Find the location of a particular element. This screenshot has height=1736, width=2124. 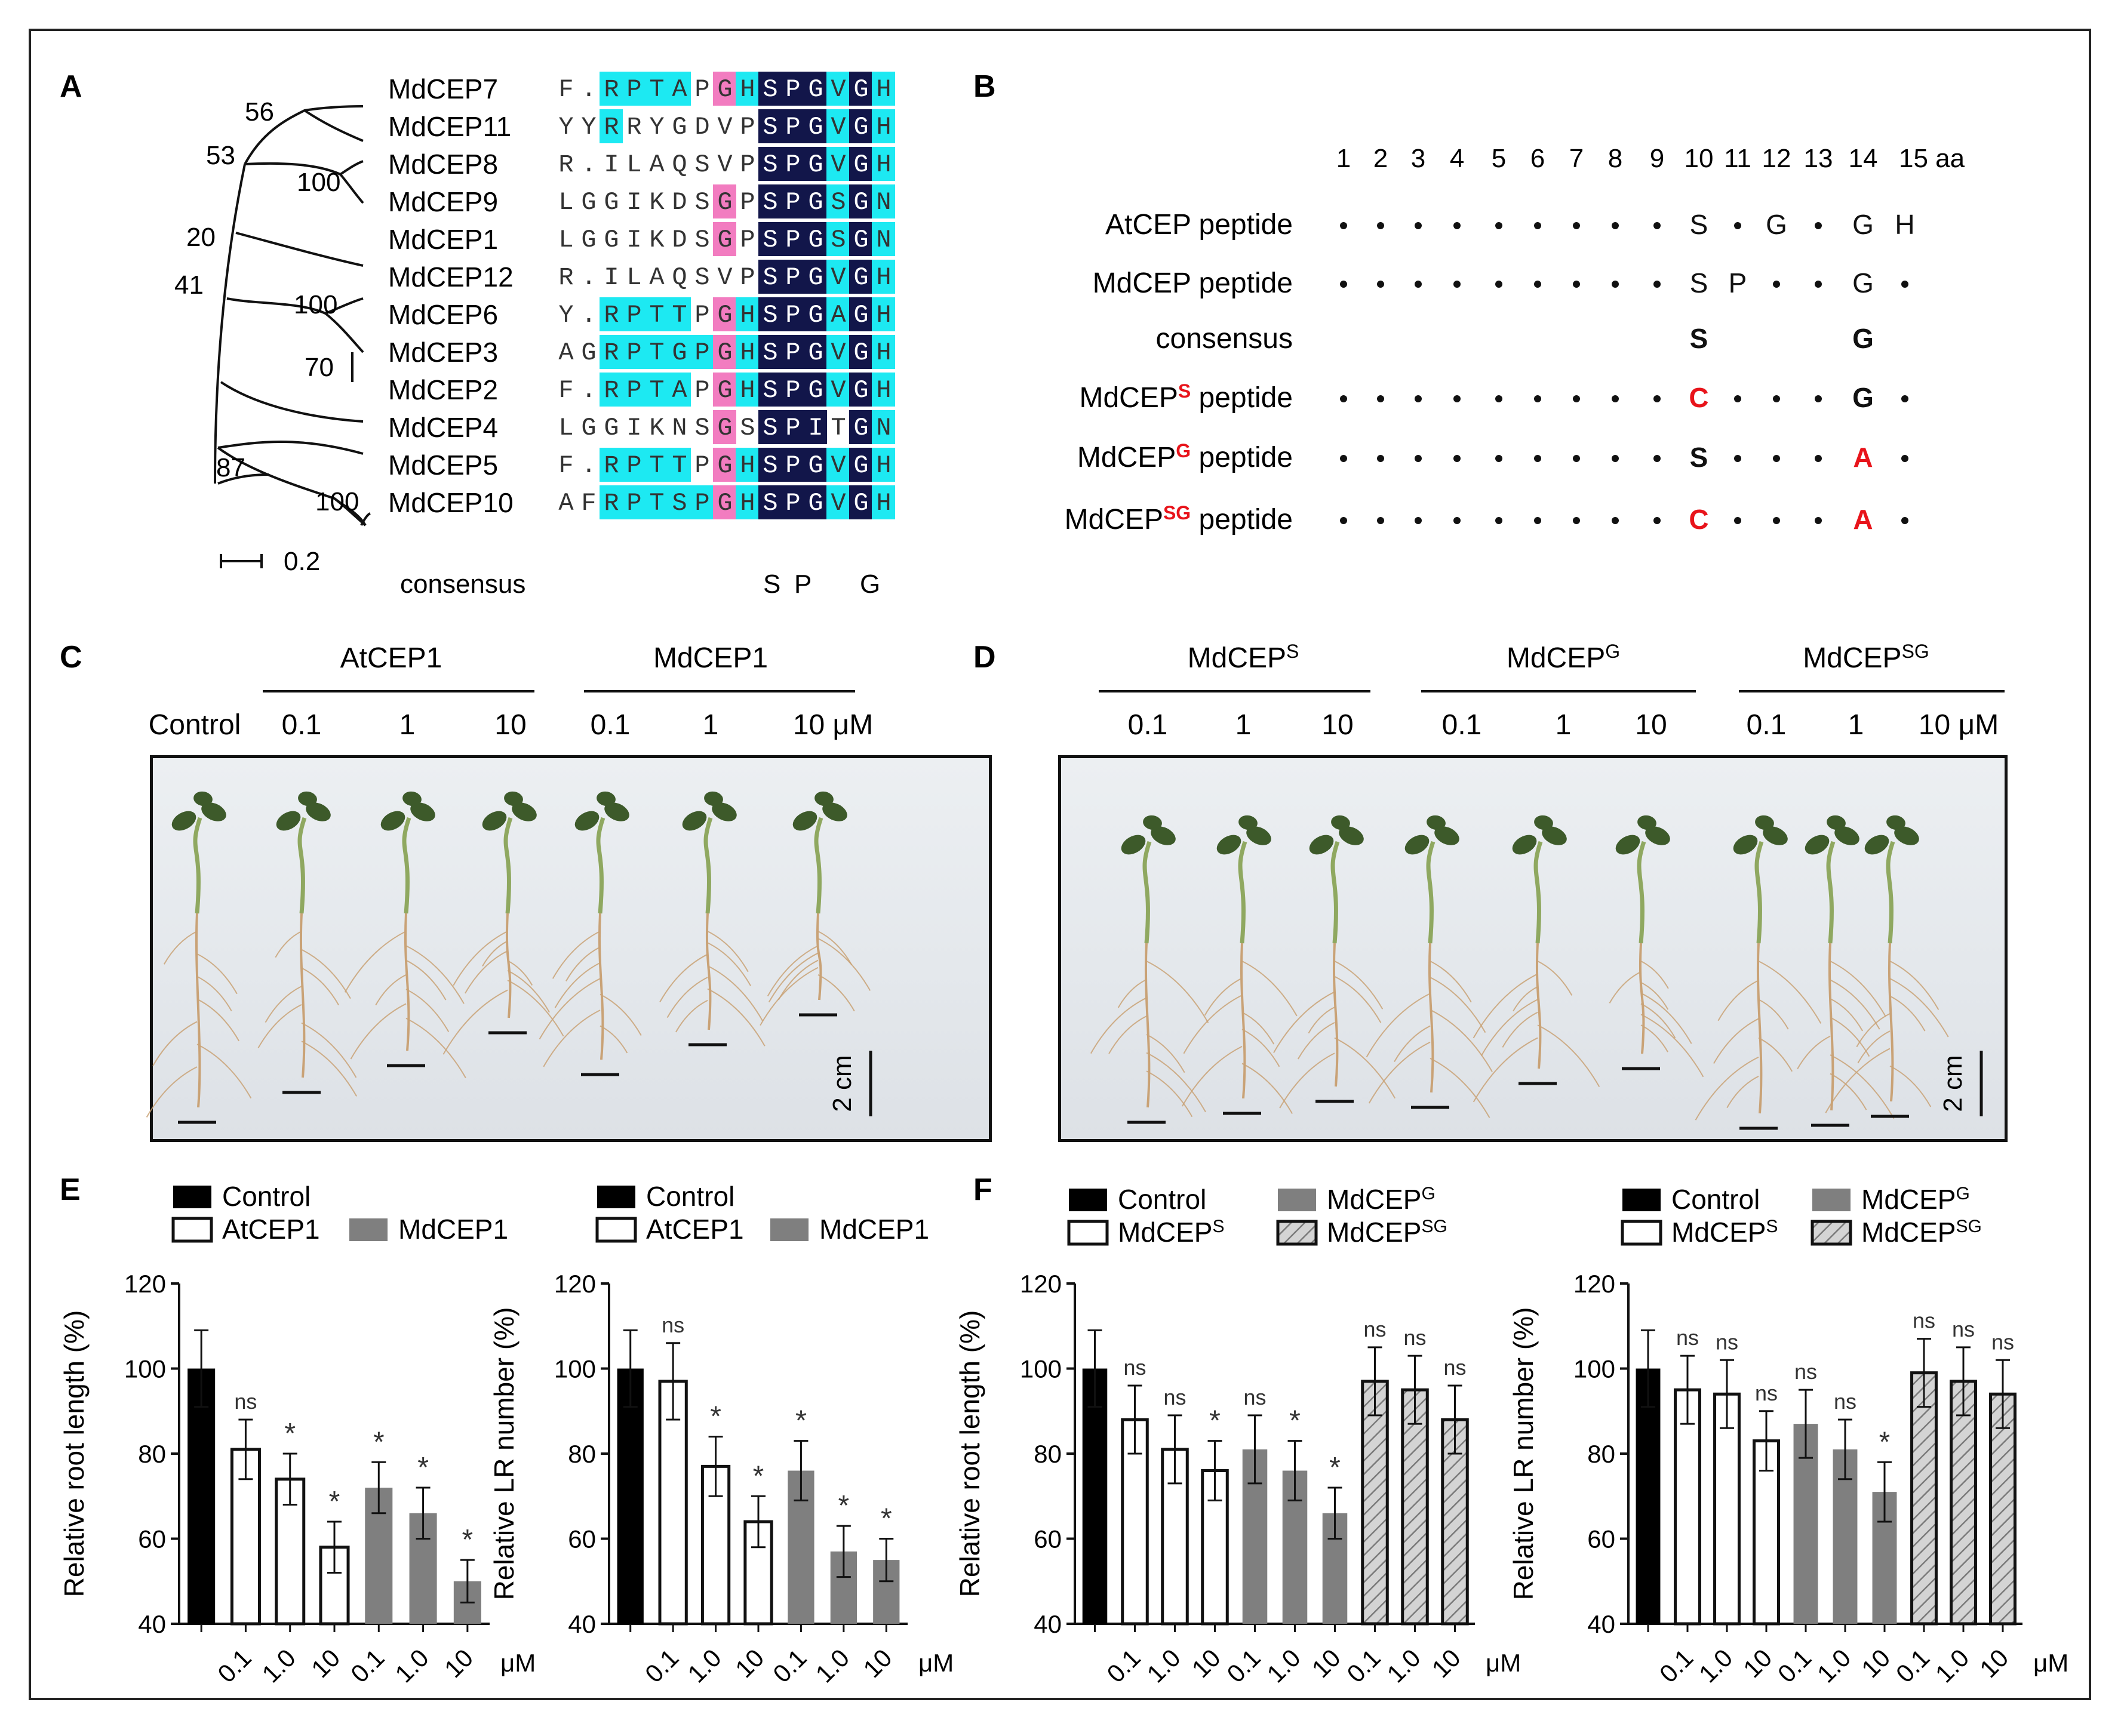

residue: T is located at coordinates (657, 390).